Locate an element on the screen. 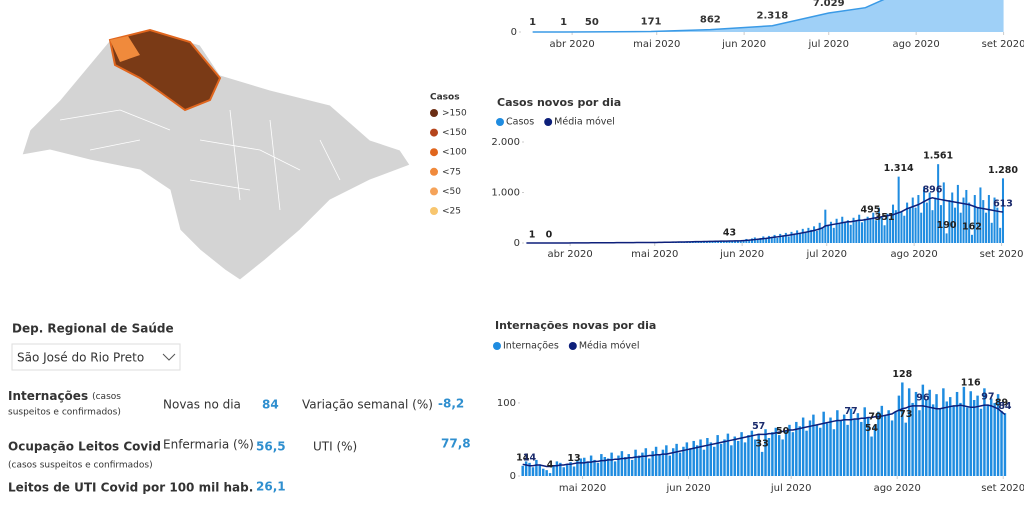  x-tick-label: ago 2020 is located at coordinates (916, 44).